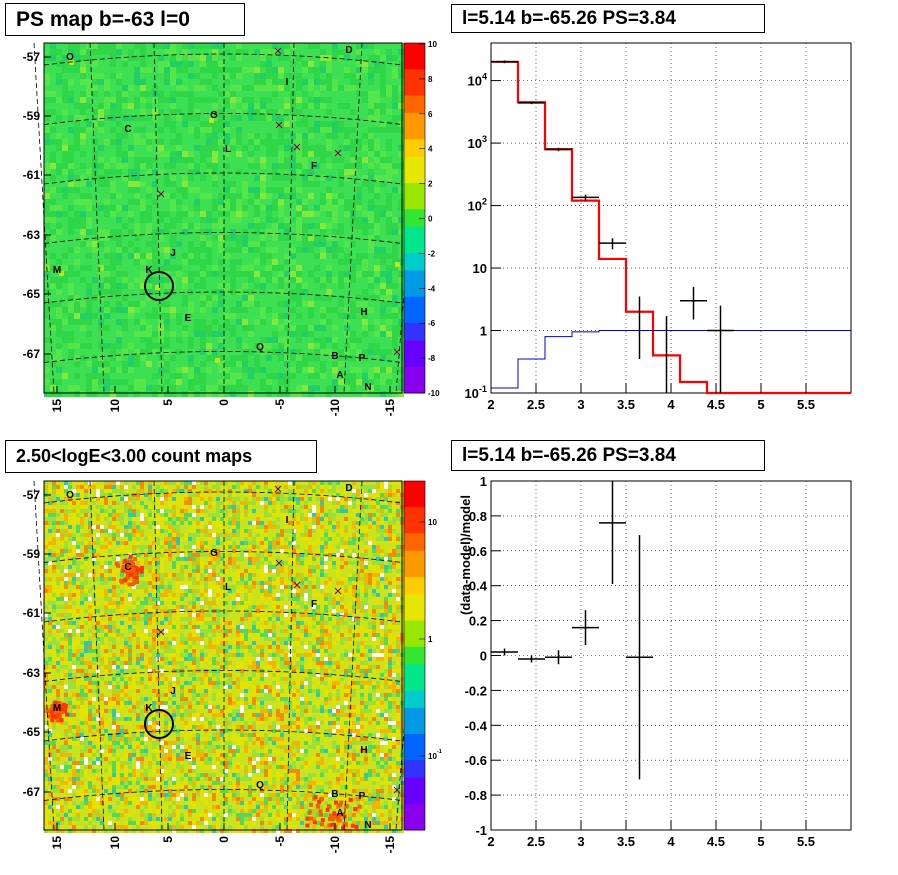 This screenshot has height=875, width=898. Describe the element at coordinates (478, 516) in the screenshot. I see `y-tick-label: 0.8` at that location.